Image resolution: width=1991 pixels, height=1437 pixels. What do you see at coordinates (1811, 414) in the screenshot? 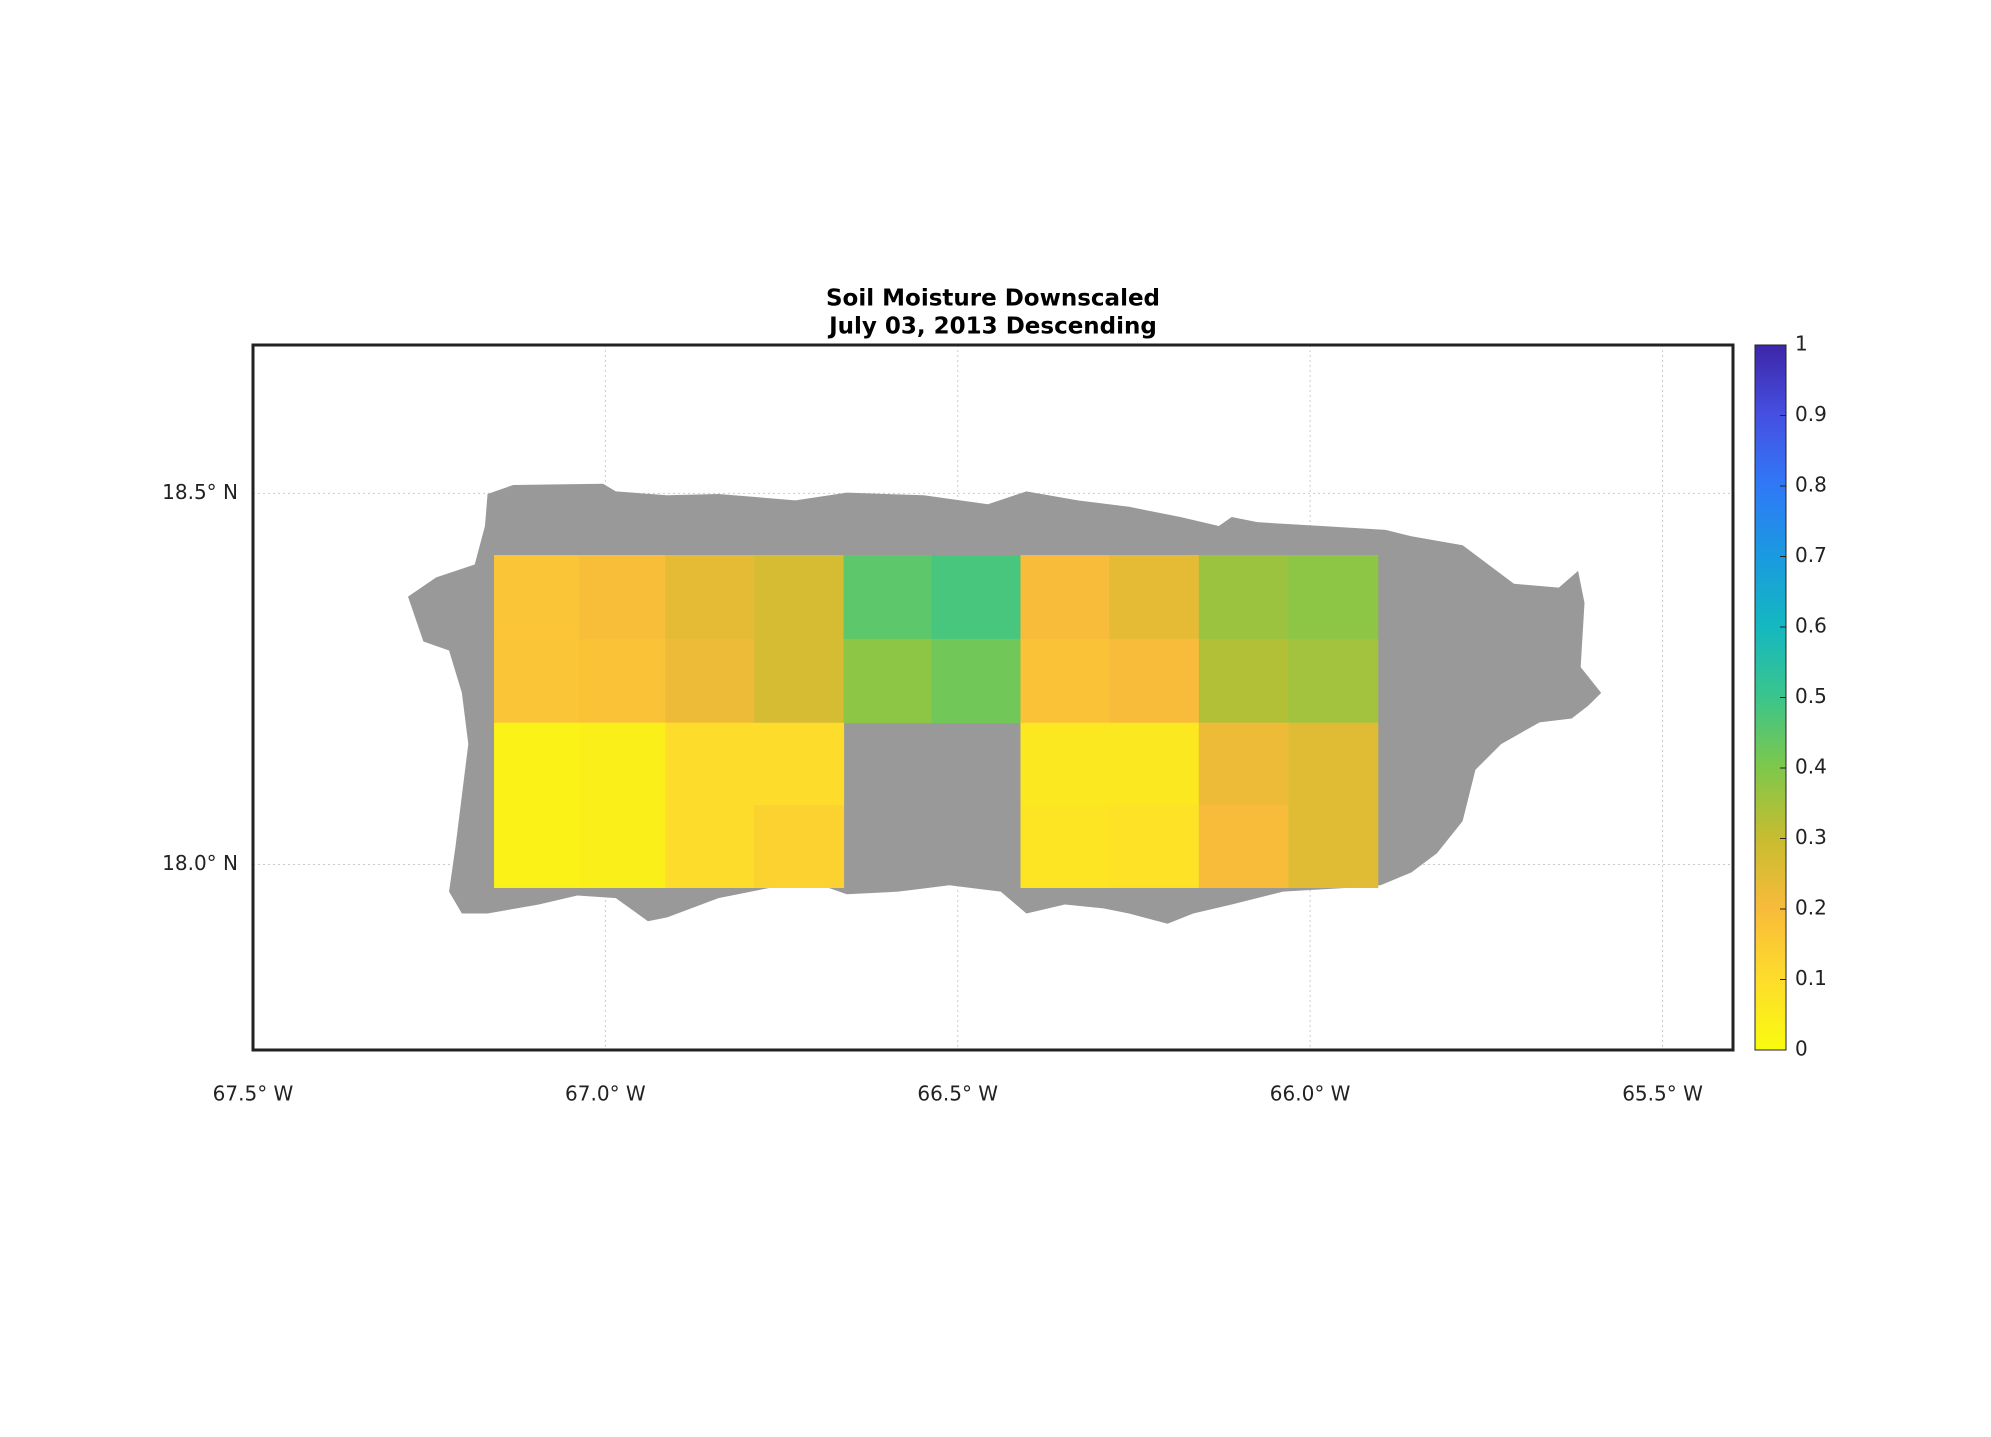
I see `colorbar-tick-label: 0.9` at bounding box center [1811, 414].